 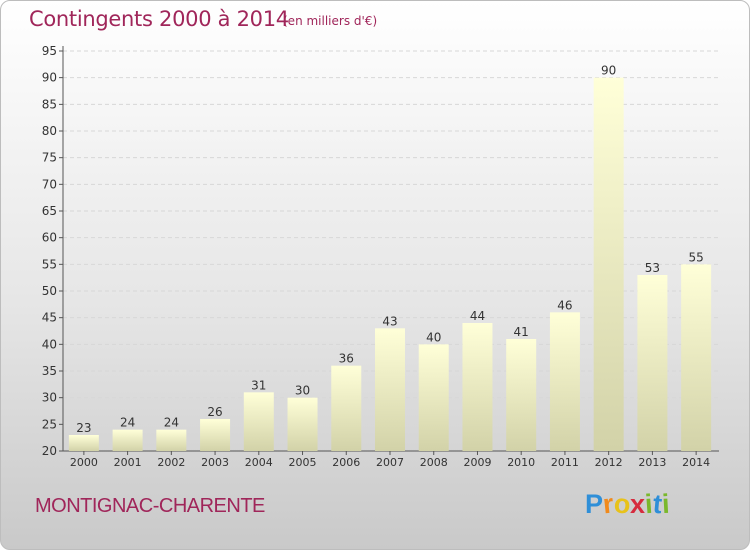 What do you see at coordinates (521, 395) in the screenshot?
I see `bar-2010` at bounding box center [521, 395].